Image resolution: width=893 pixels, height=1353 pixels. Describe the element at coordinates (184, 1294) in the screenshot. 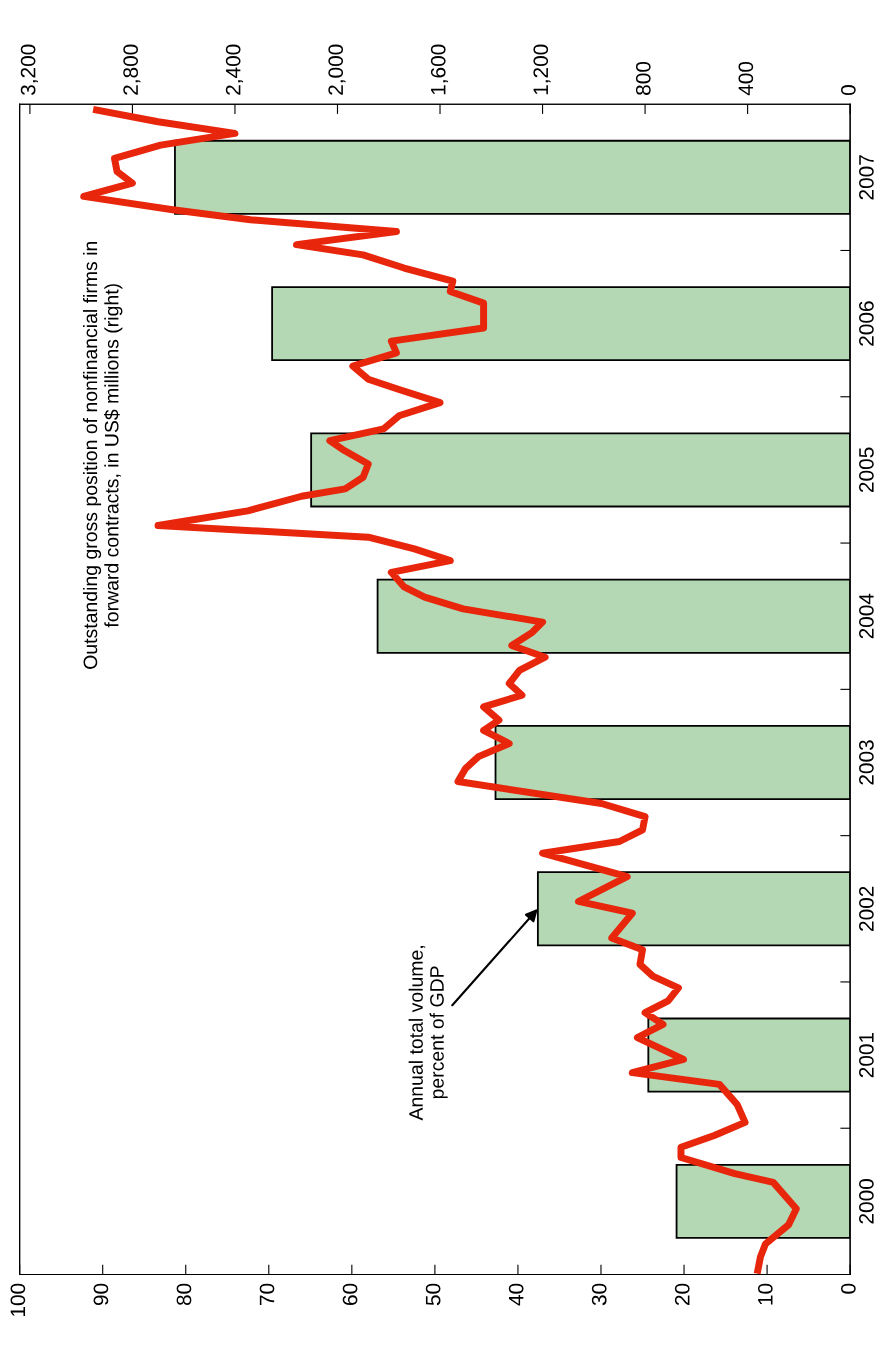

I see `x-tick-label: 80` at that location.